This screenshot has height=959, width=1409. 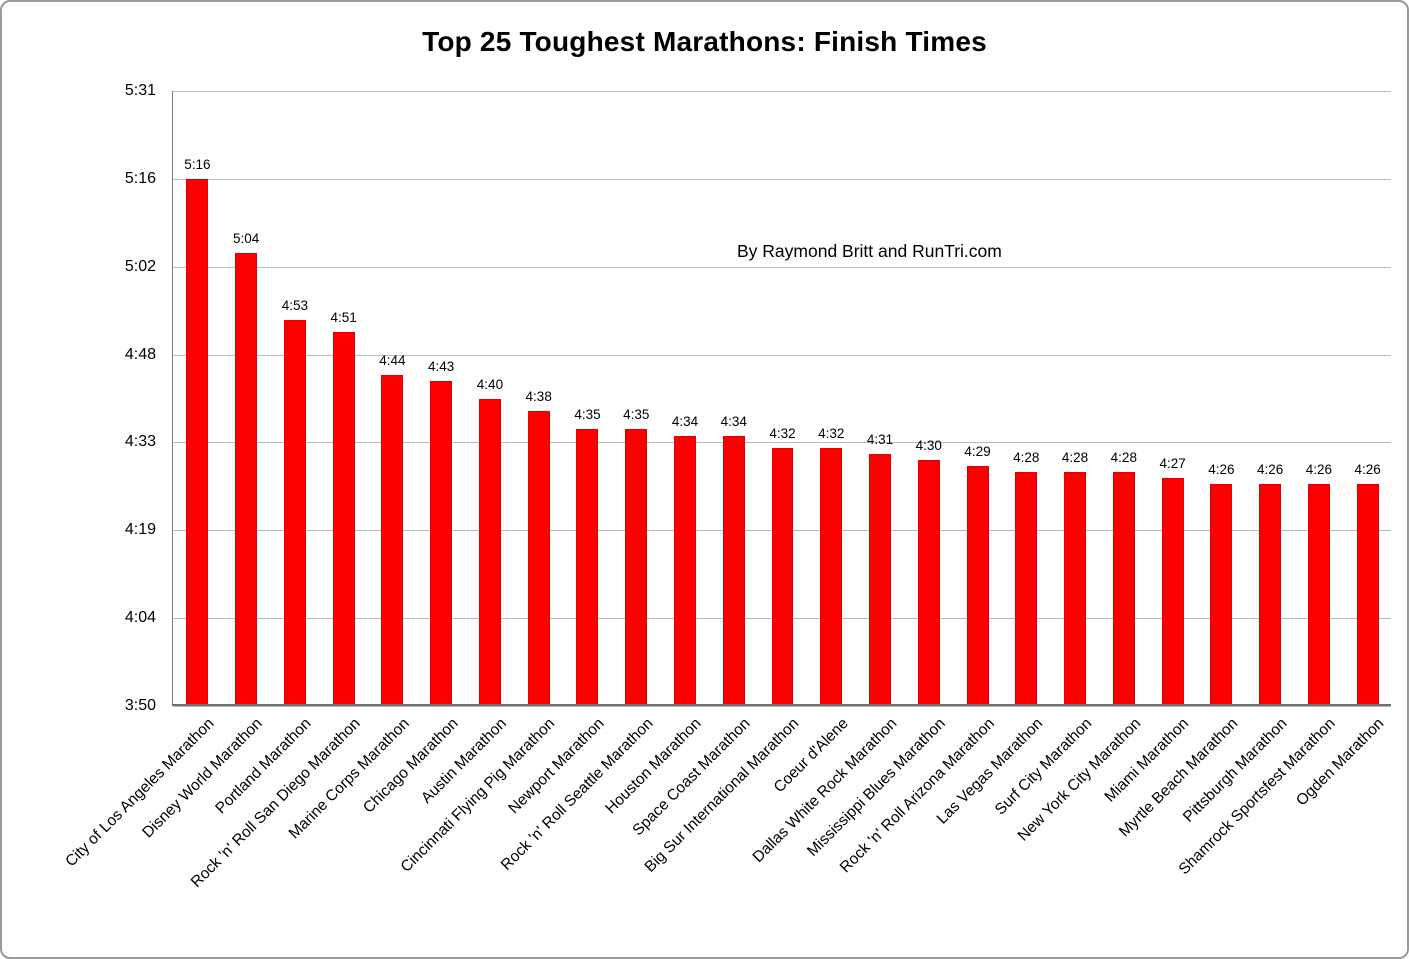 I want to click on x-tick-label: Surf City Marathon, so click(x=1043, y=767).